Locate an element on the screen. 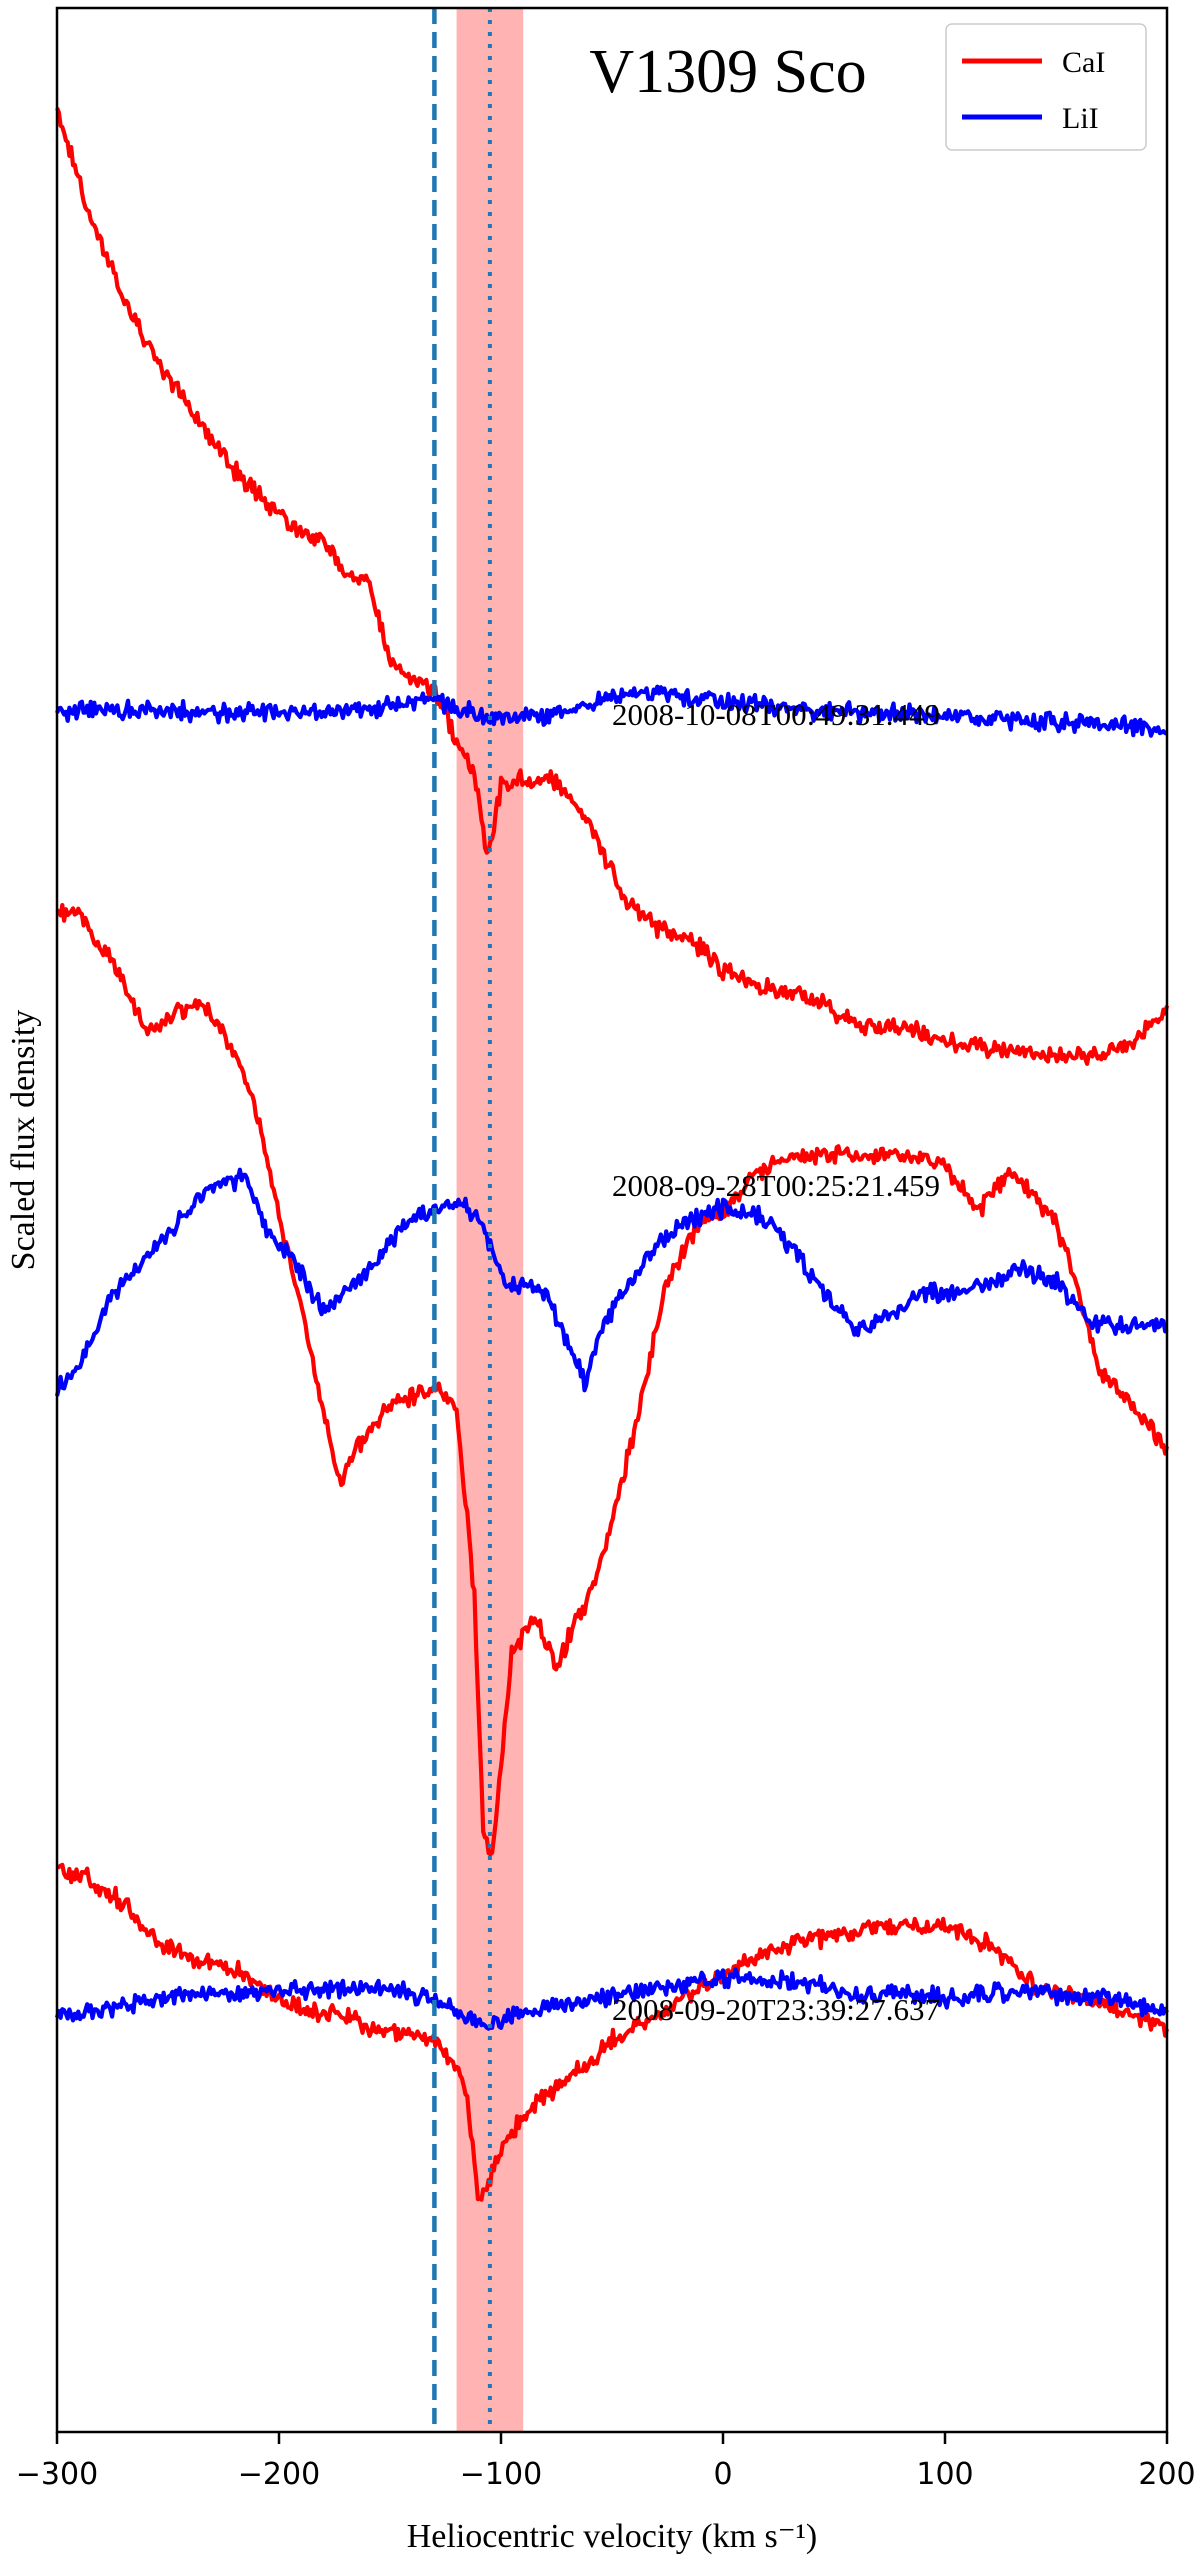 This screenshot has width=1200, height=2562. legend: CaI LiI is located at coordinates (1046, 87).